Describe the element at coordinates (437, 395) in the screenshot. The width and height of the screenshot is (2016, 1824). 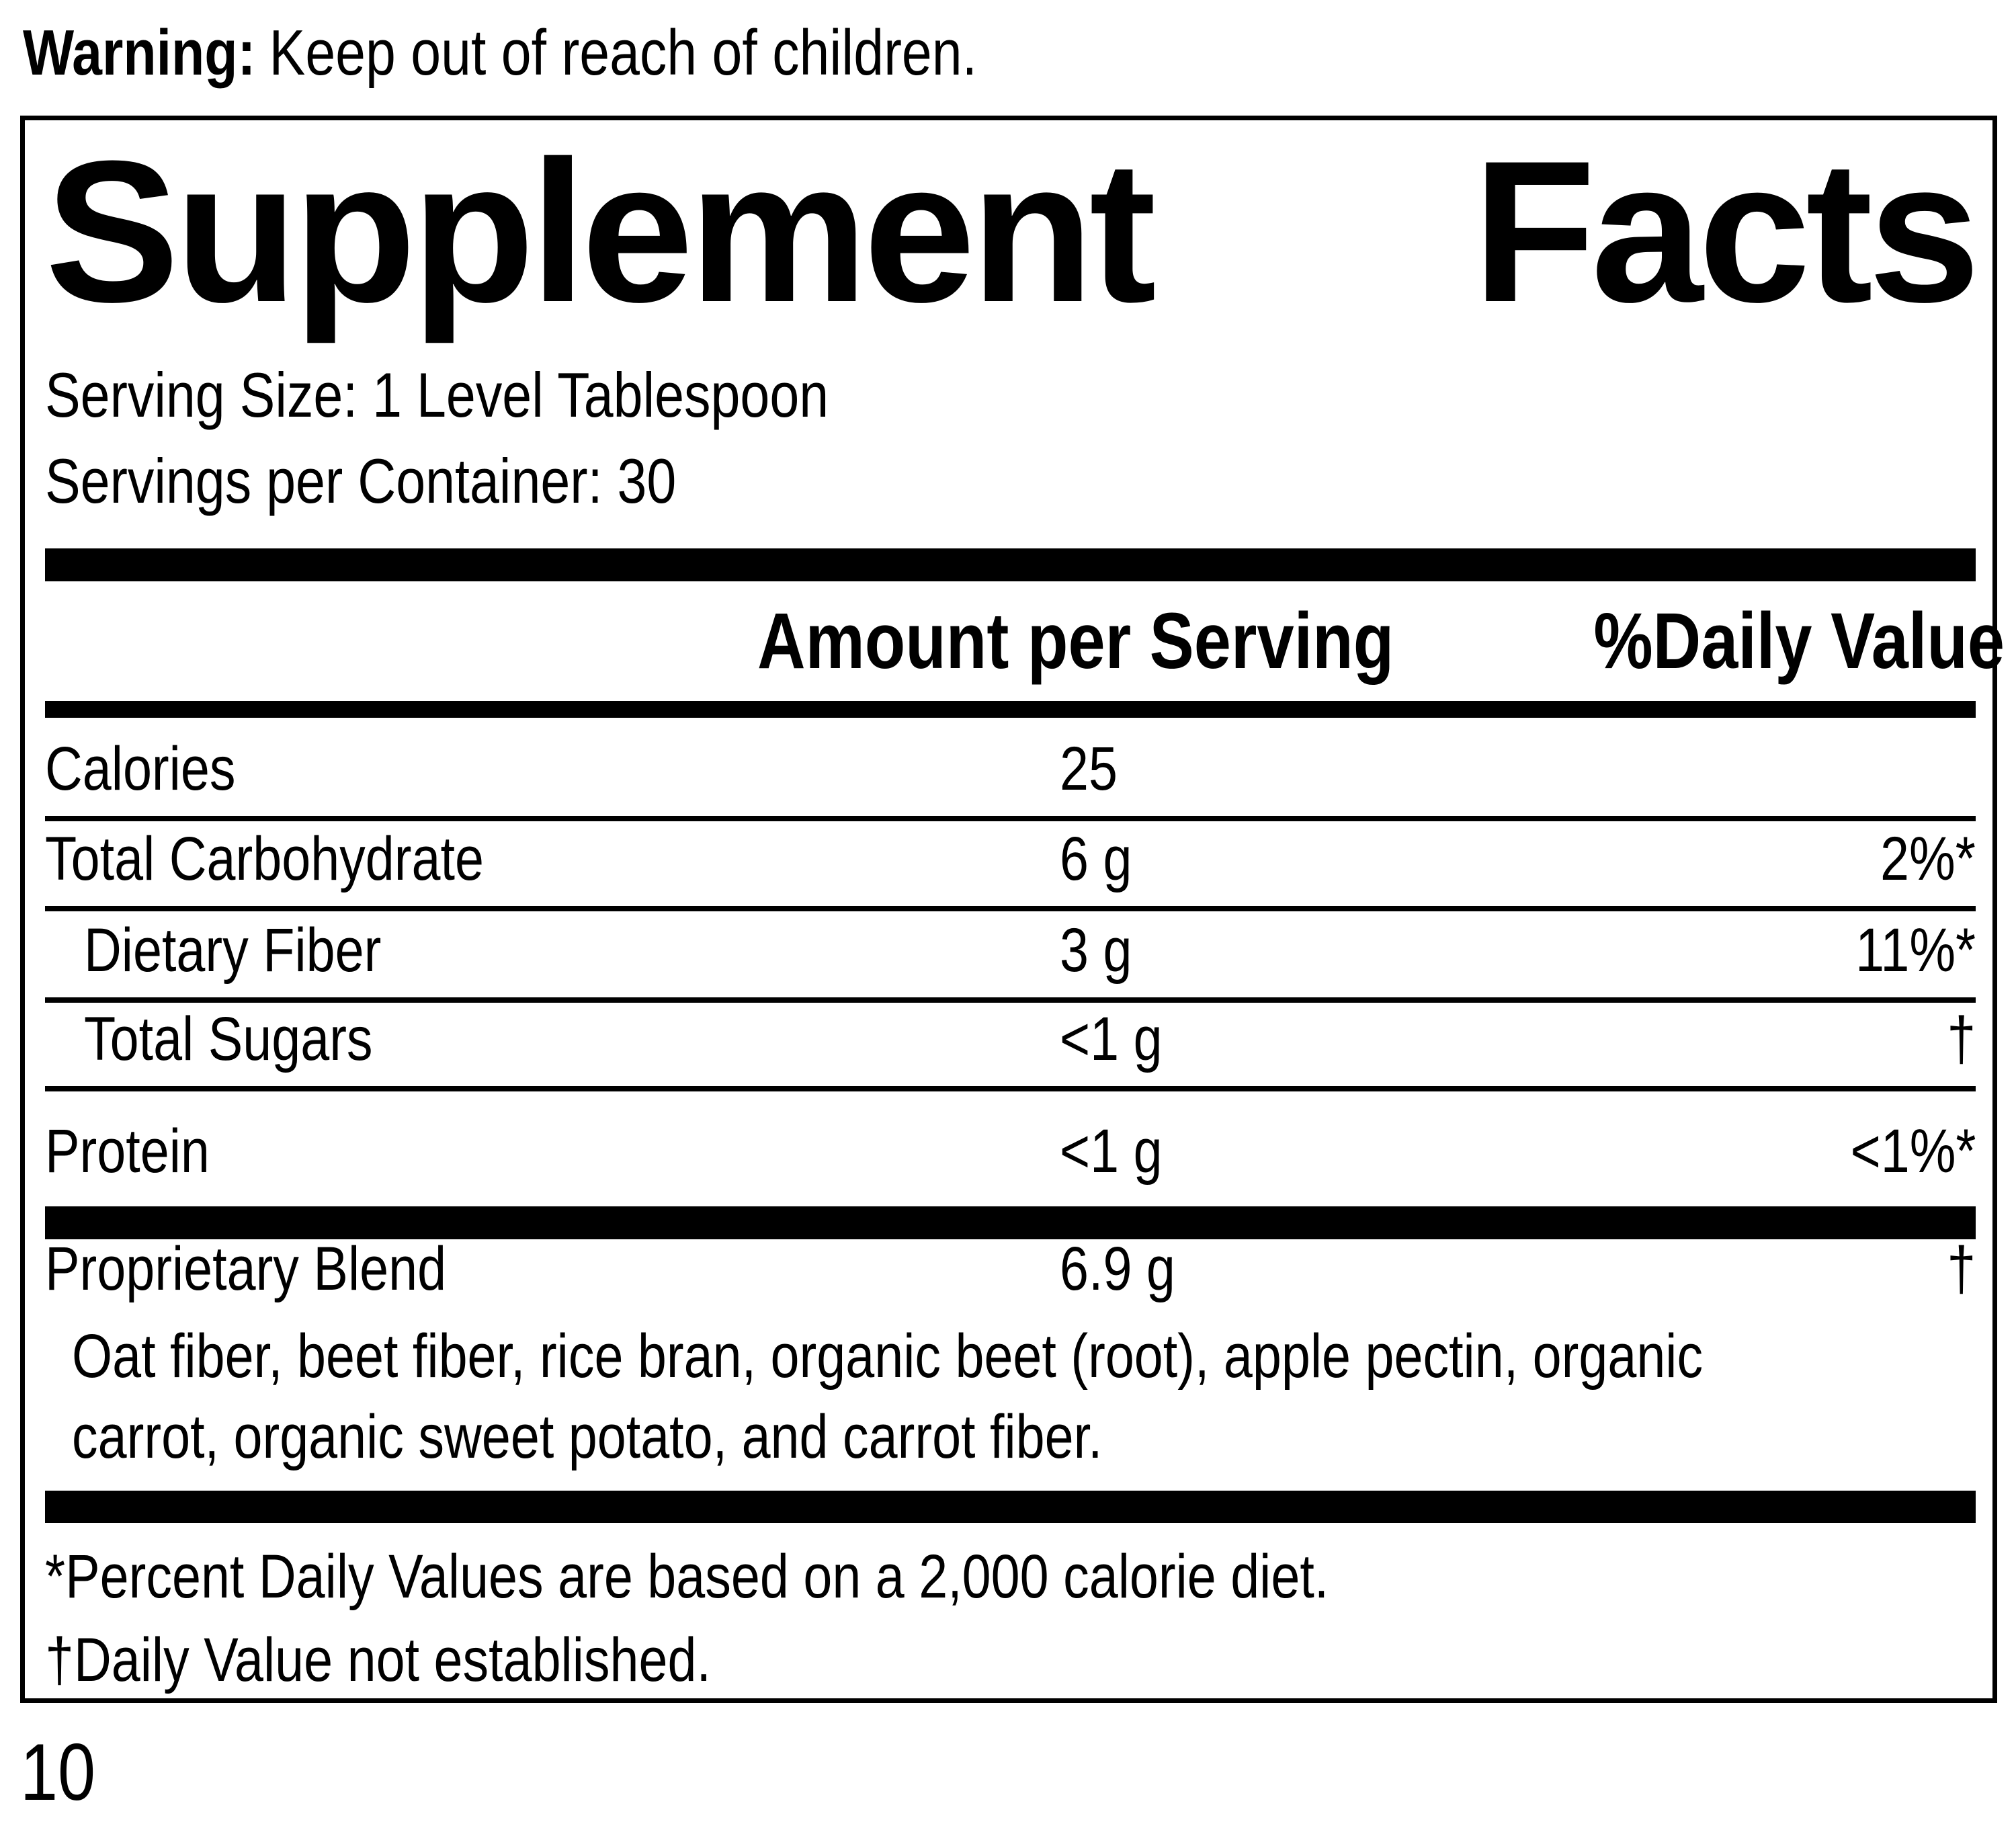
I see `serving-size-line: Serving Size: 1 Level Tablespoon` at that location.